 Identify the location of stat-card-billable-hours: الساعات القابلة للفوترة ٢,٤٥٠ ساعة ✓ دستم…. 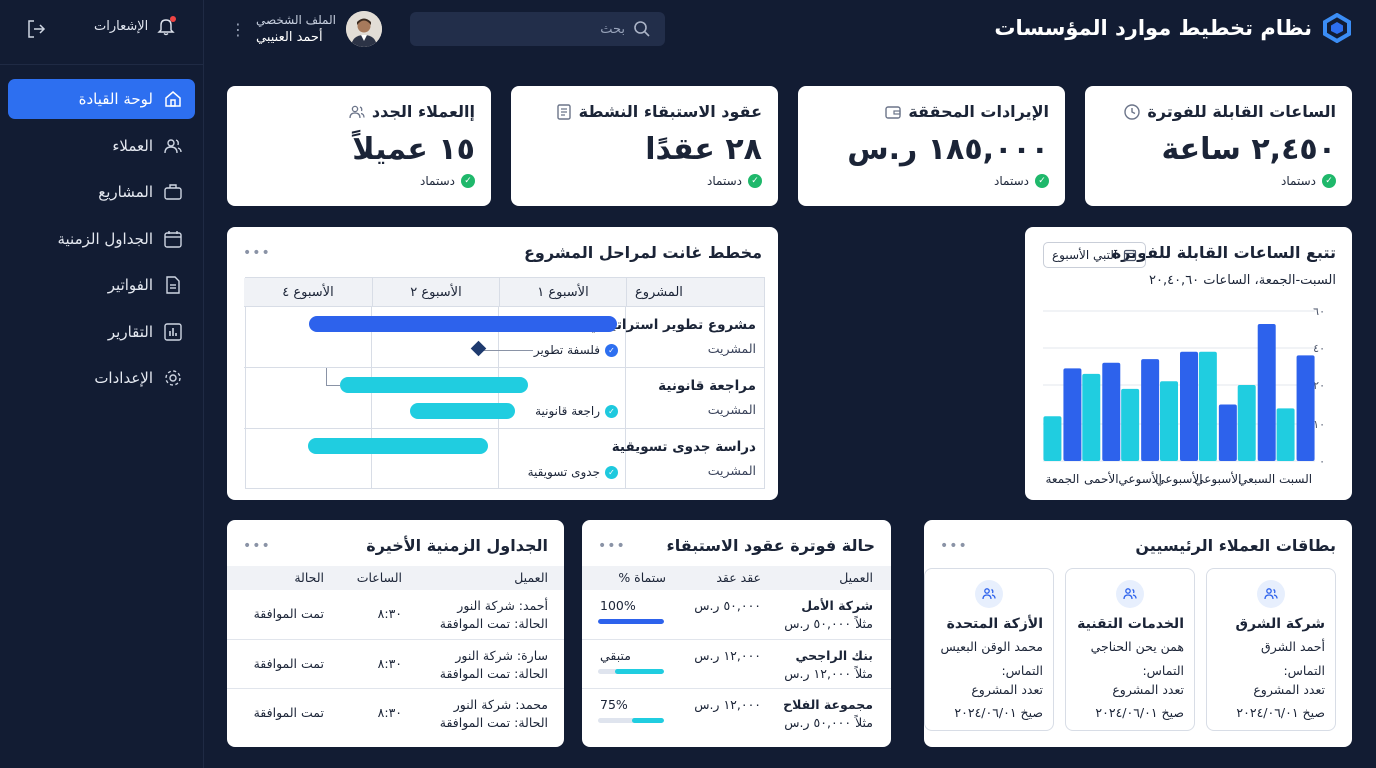
(1218, 146).